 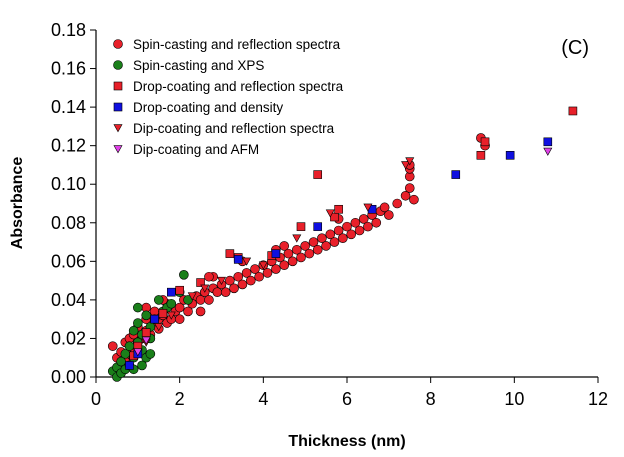 What do you see at coordinates (431, 399) in the screenshot?
I see `x-tick-label: 8` at bounding box center [431, 399].